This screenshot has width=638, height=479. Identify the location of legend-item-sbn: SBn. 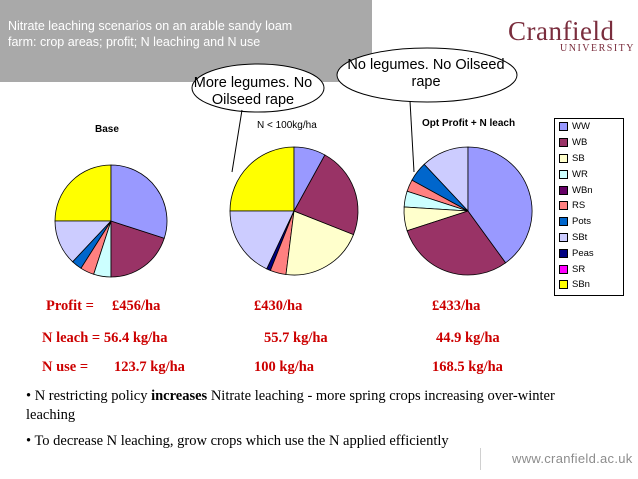
(589, 285).